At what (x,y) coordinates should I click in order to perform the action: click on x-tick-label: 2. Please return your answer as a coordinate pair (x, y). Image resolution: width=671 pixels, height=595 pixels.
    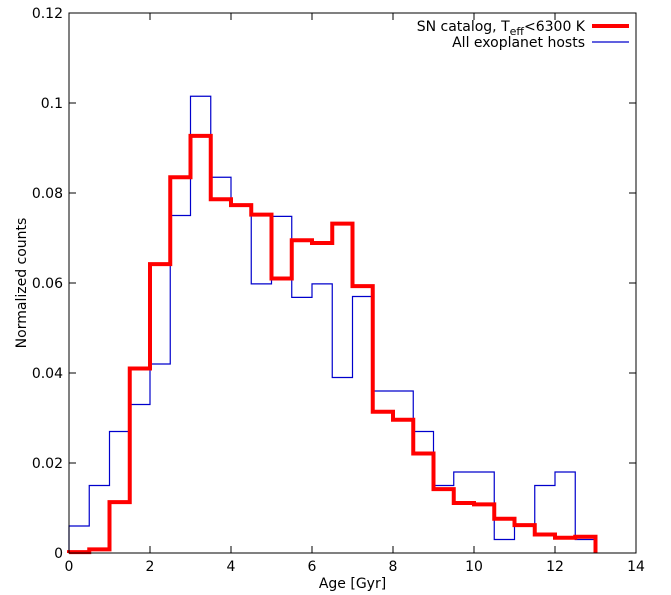
    Looking at the image, I should click on (150, 567).